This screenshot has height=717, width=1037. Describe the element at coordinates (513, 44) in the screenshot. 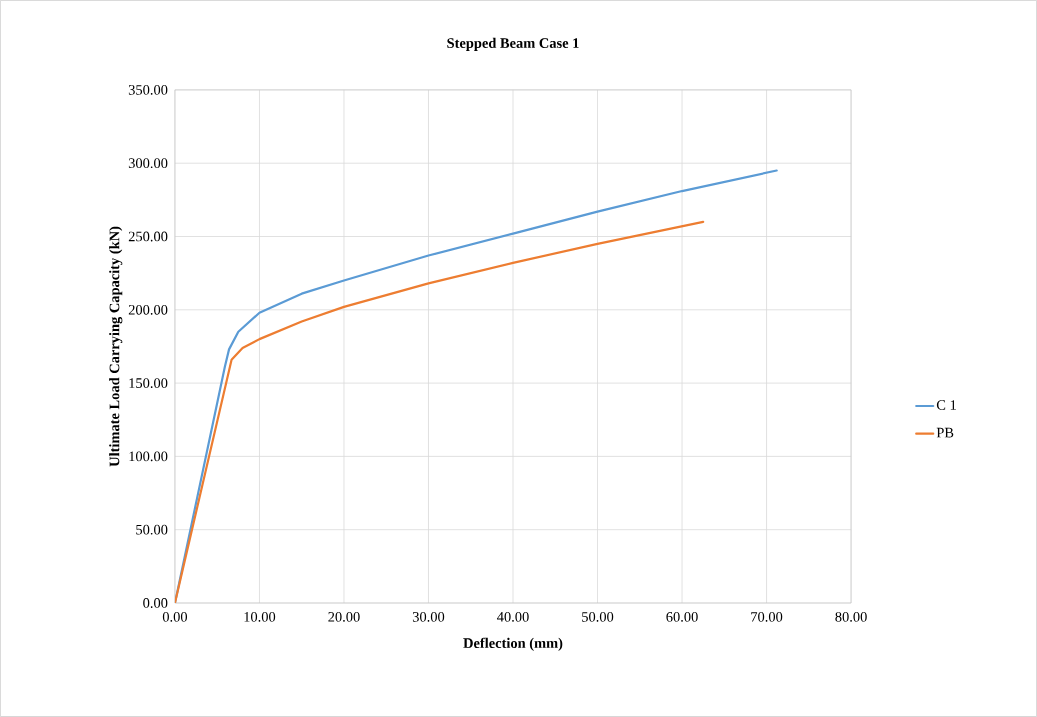

I see `chart-title: Stepped Beam Case 1` at that location.